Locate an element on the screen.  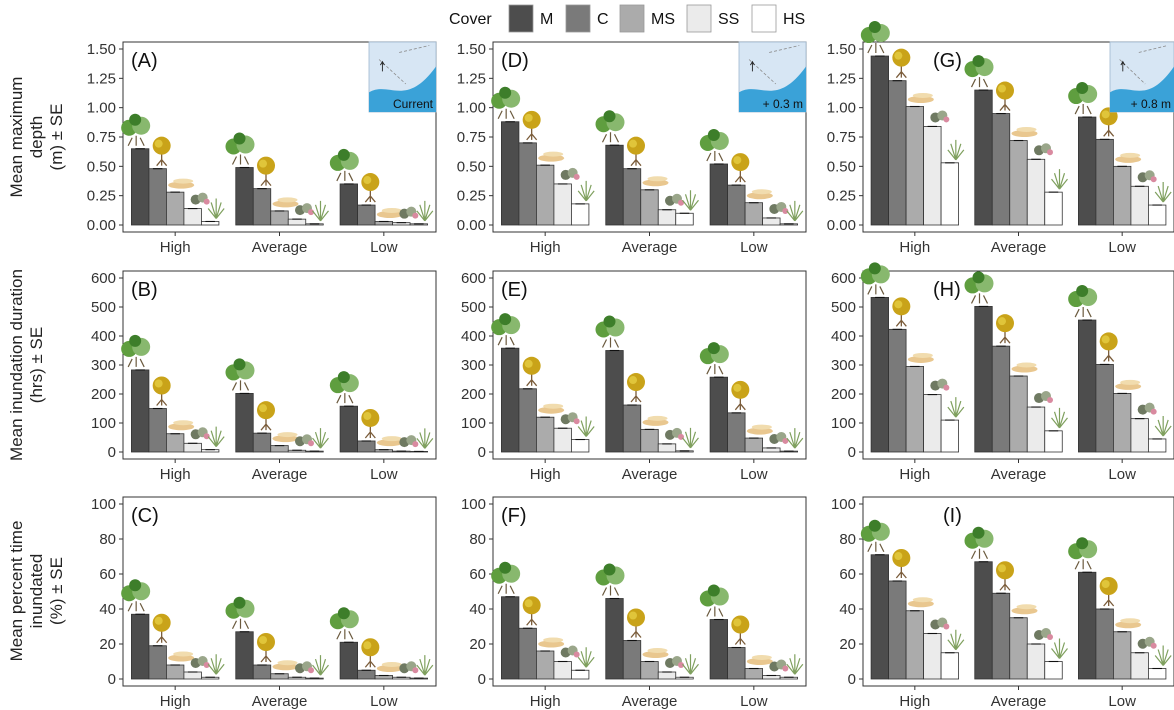
legend-label: M is located at coordinates (546, 19).